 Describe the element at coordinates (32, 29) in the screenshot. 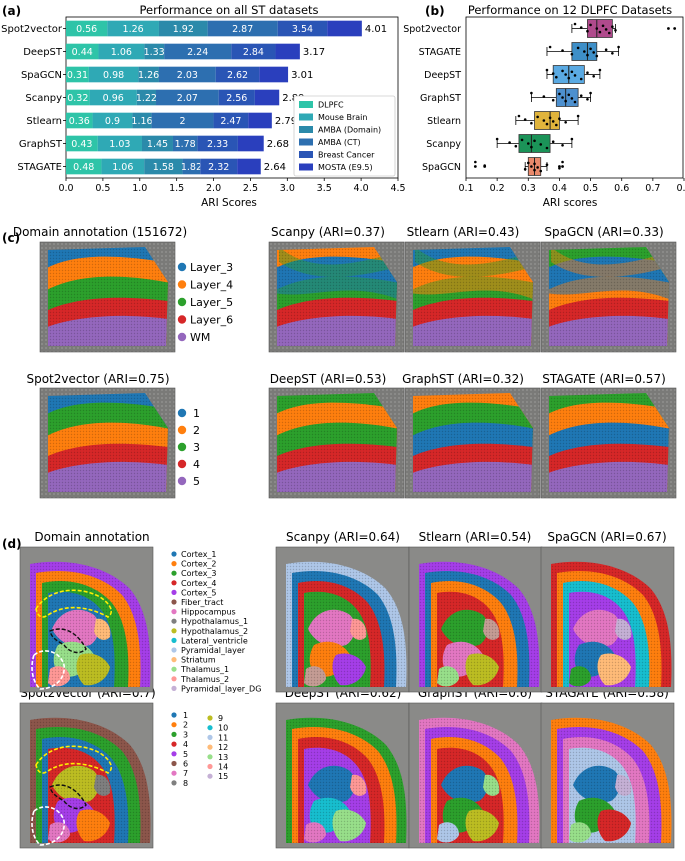

I see `chart-a-category-label: Spot2vector` at that location.